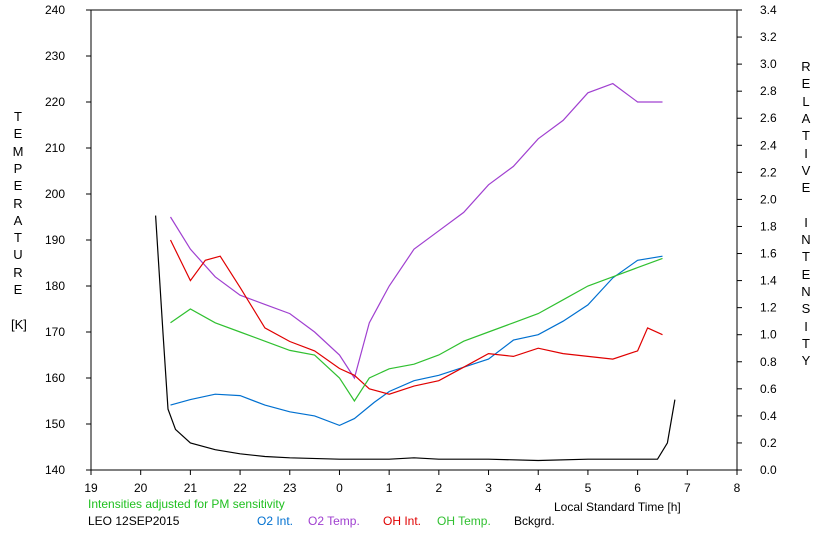 This screenshot has width=828, height=535. I want to click on x-axis: 19 20 21 22 23 0 1 2 3 4 5 6 7 8, so click(412, 482).